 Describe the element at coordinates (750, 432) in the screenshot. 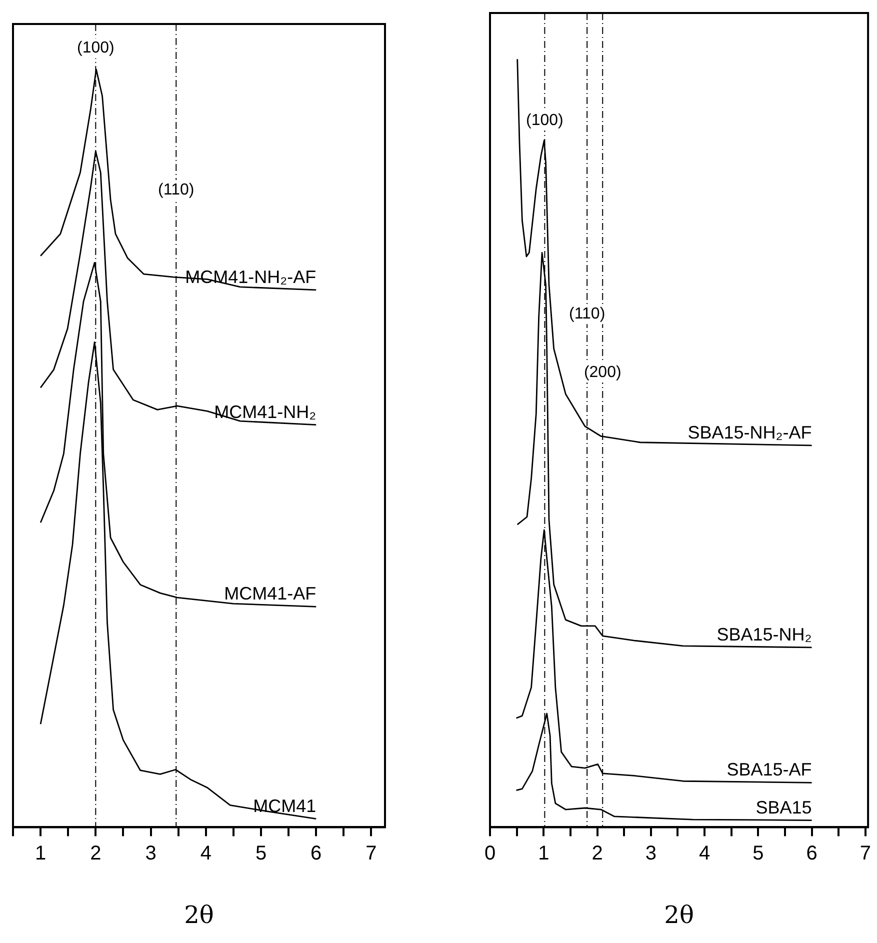

I see `series-label: SBA15-NH₂-AF` at that location.